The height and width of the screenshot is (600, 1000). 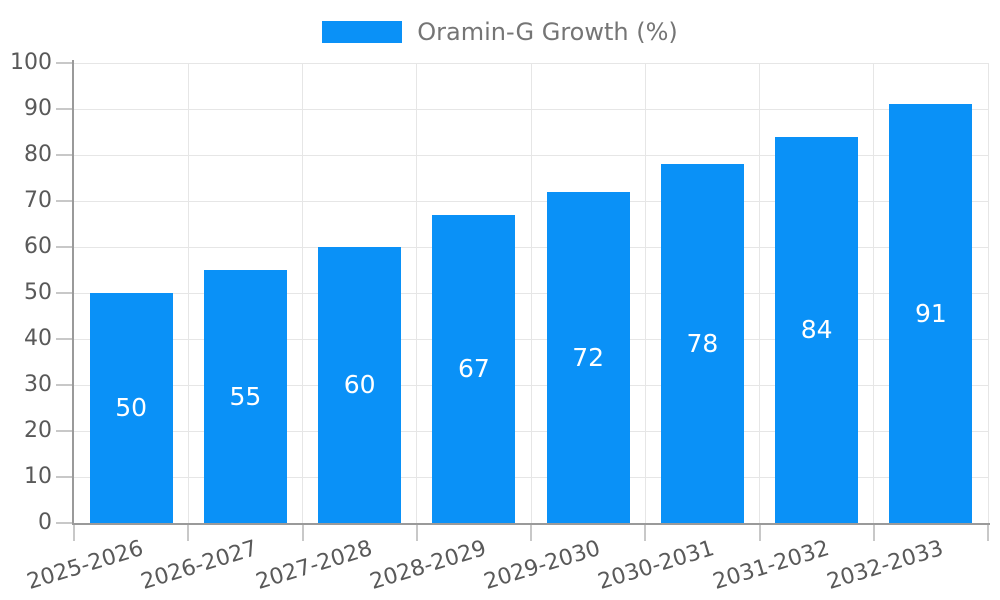 I want to click on y-axis-tick-label: 10, so click(x=38, y=476).